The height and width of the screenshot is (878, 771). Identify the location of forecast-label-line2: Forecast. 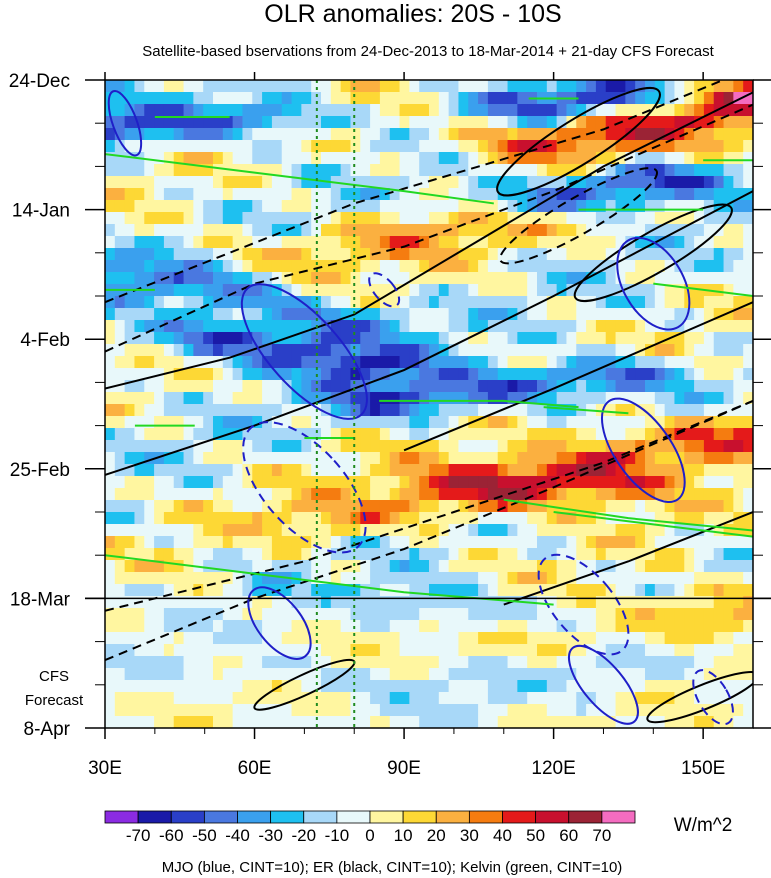
(54, 700).